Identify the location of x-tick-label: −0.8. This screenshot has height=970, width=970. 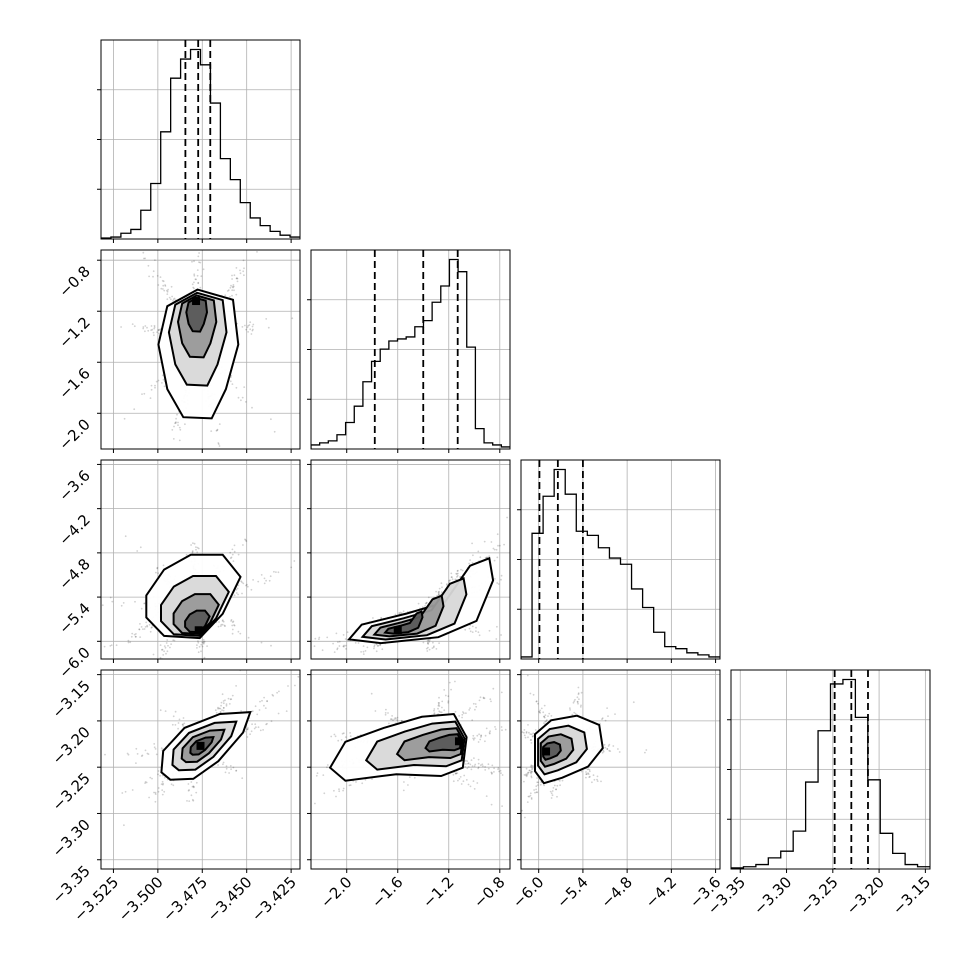
(489, 892).